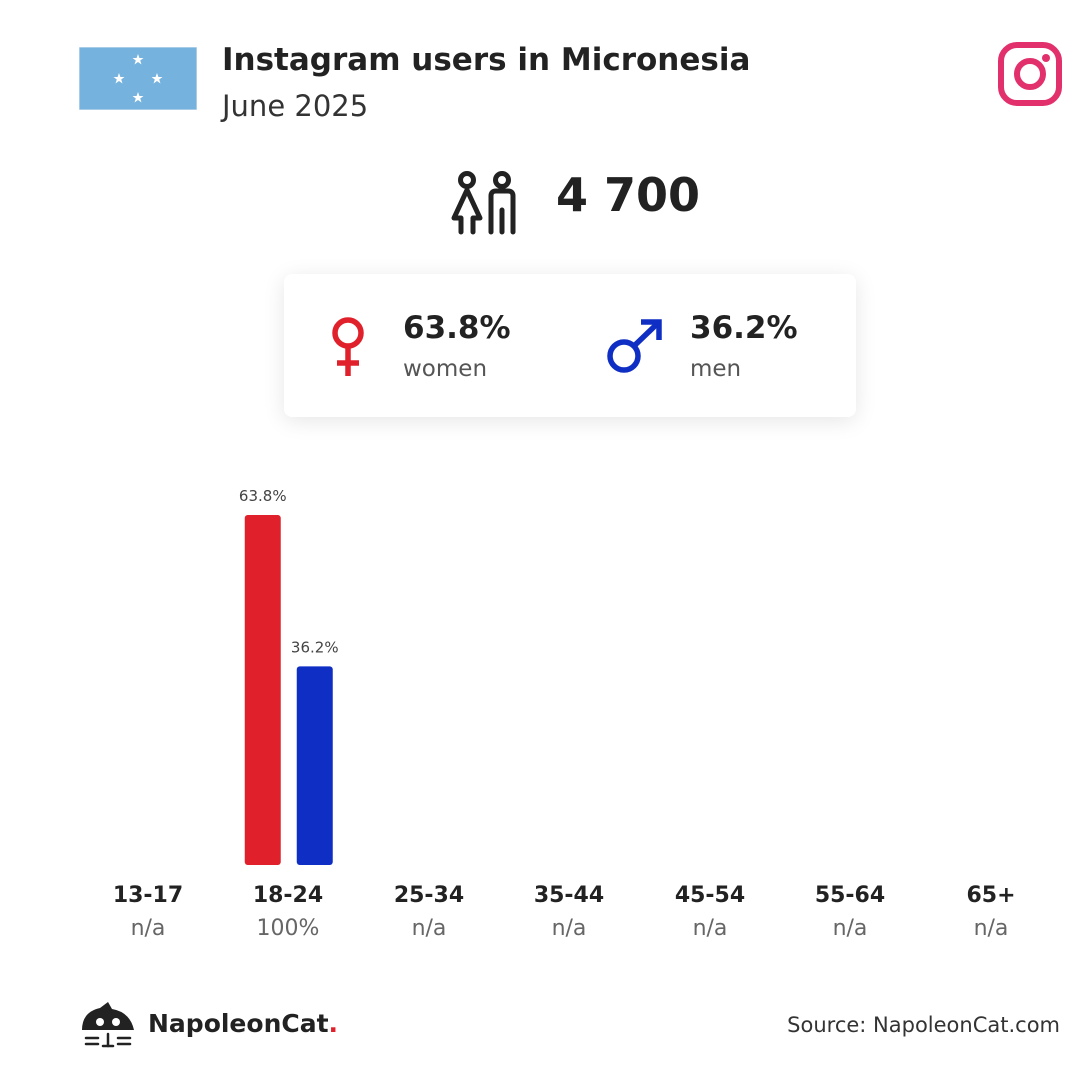  I want to click on female-icon, so click(348, 346).